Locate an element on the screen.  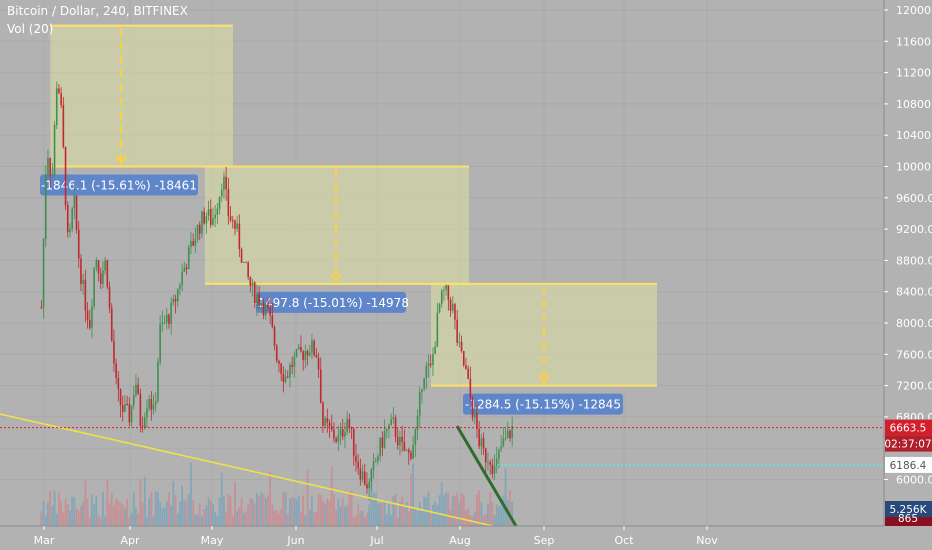
x-tick-label: Apr is located at coordinates (130, 540).